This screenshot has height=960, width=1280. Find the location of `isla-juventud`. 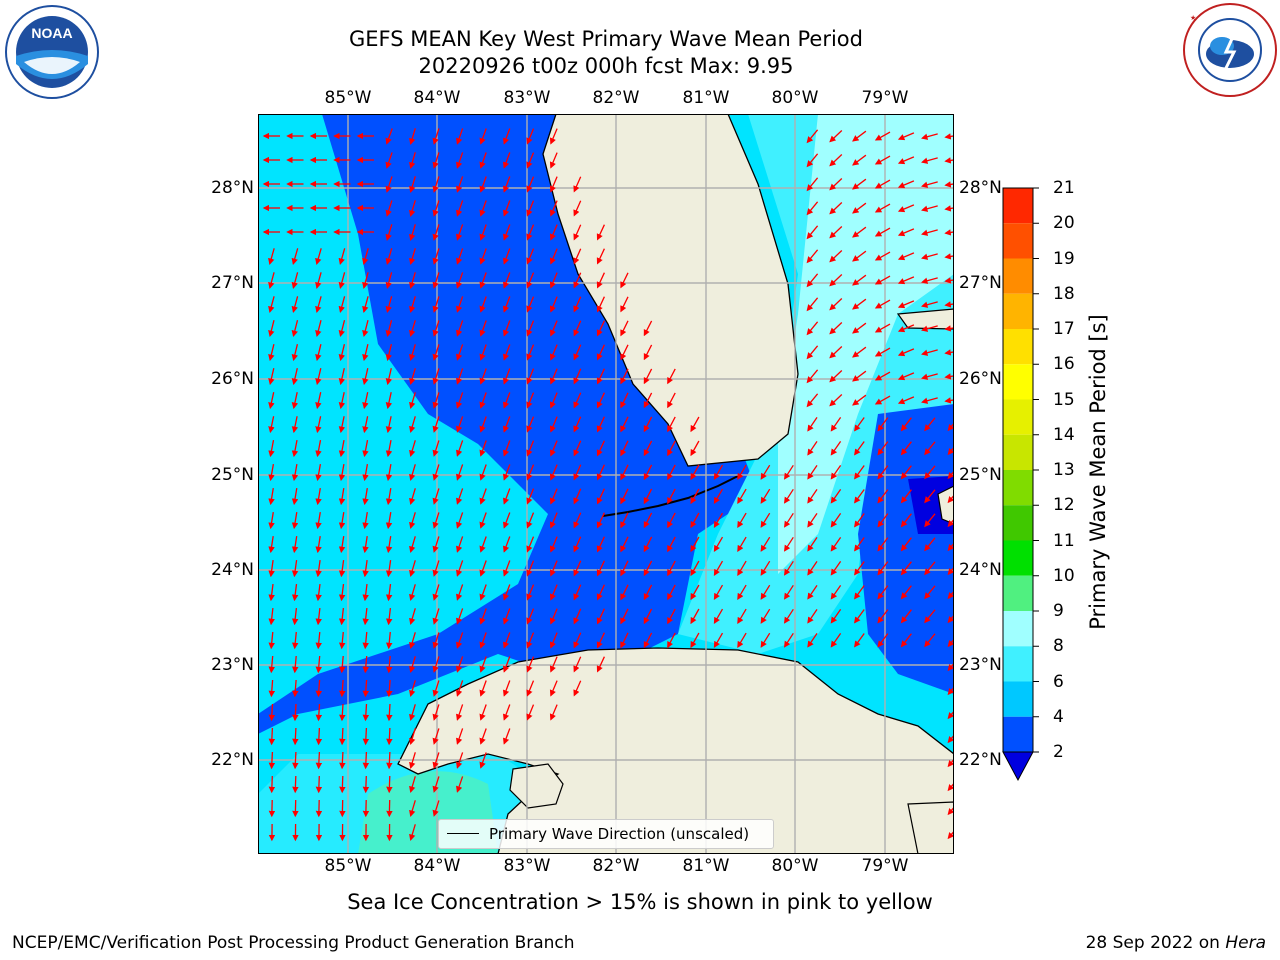

isla-juventud is located at coordinates (536, 786).